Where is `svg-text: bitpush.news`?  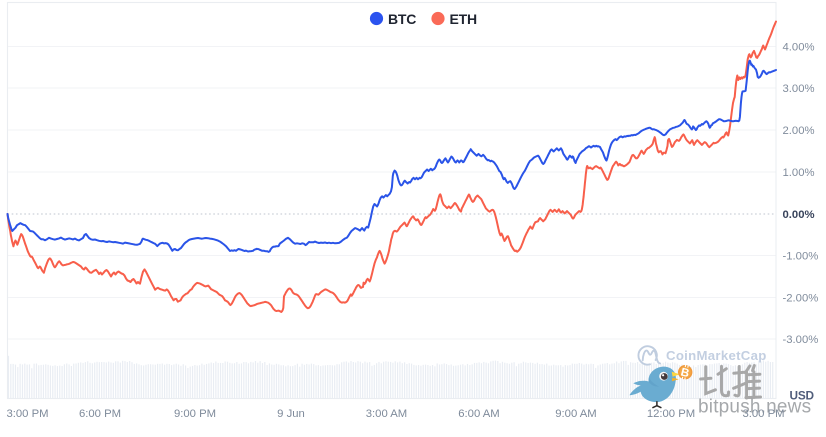 svg-text: bitpush.news is located at coordinates (754, 407).